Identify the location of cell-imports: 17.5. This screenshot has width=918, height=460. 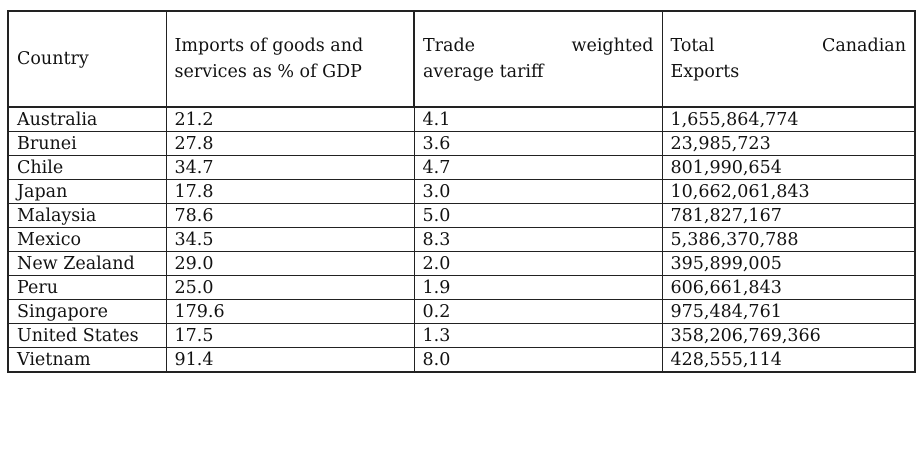
(290, 335).